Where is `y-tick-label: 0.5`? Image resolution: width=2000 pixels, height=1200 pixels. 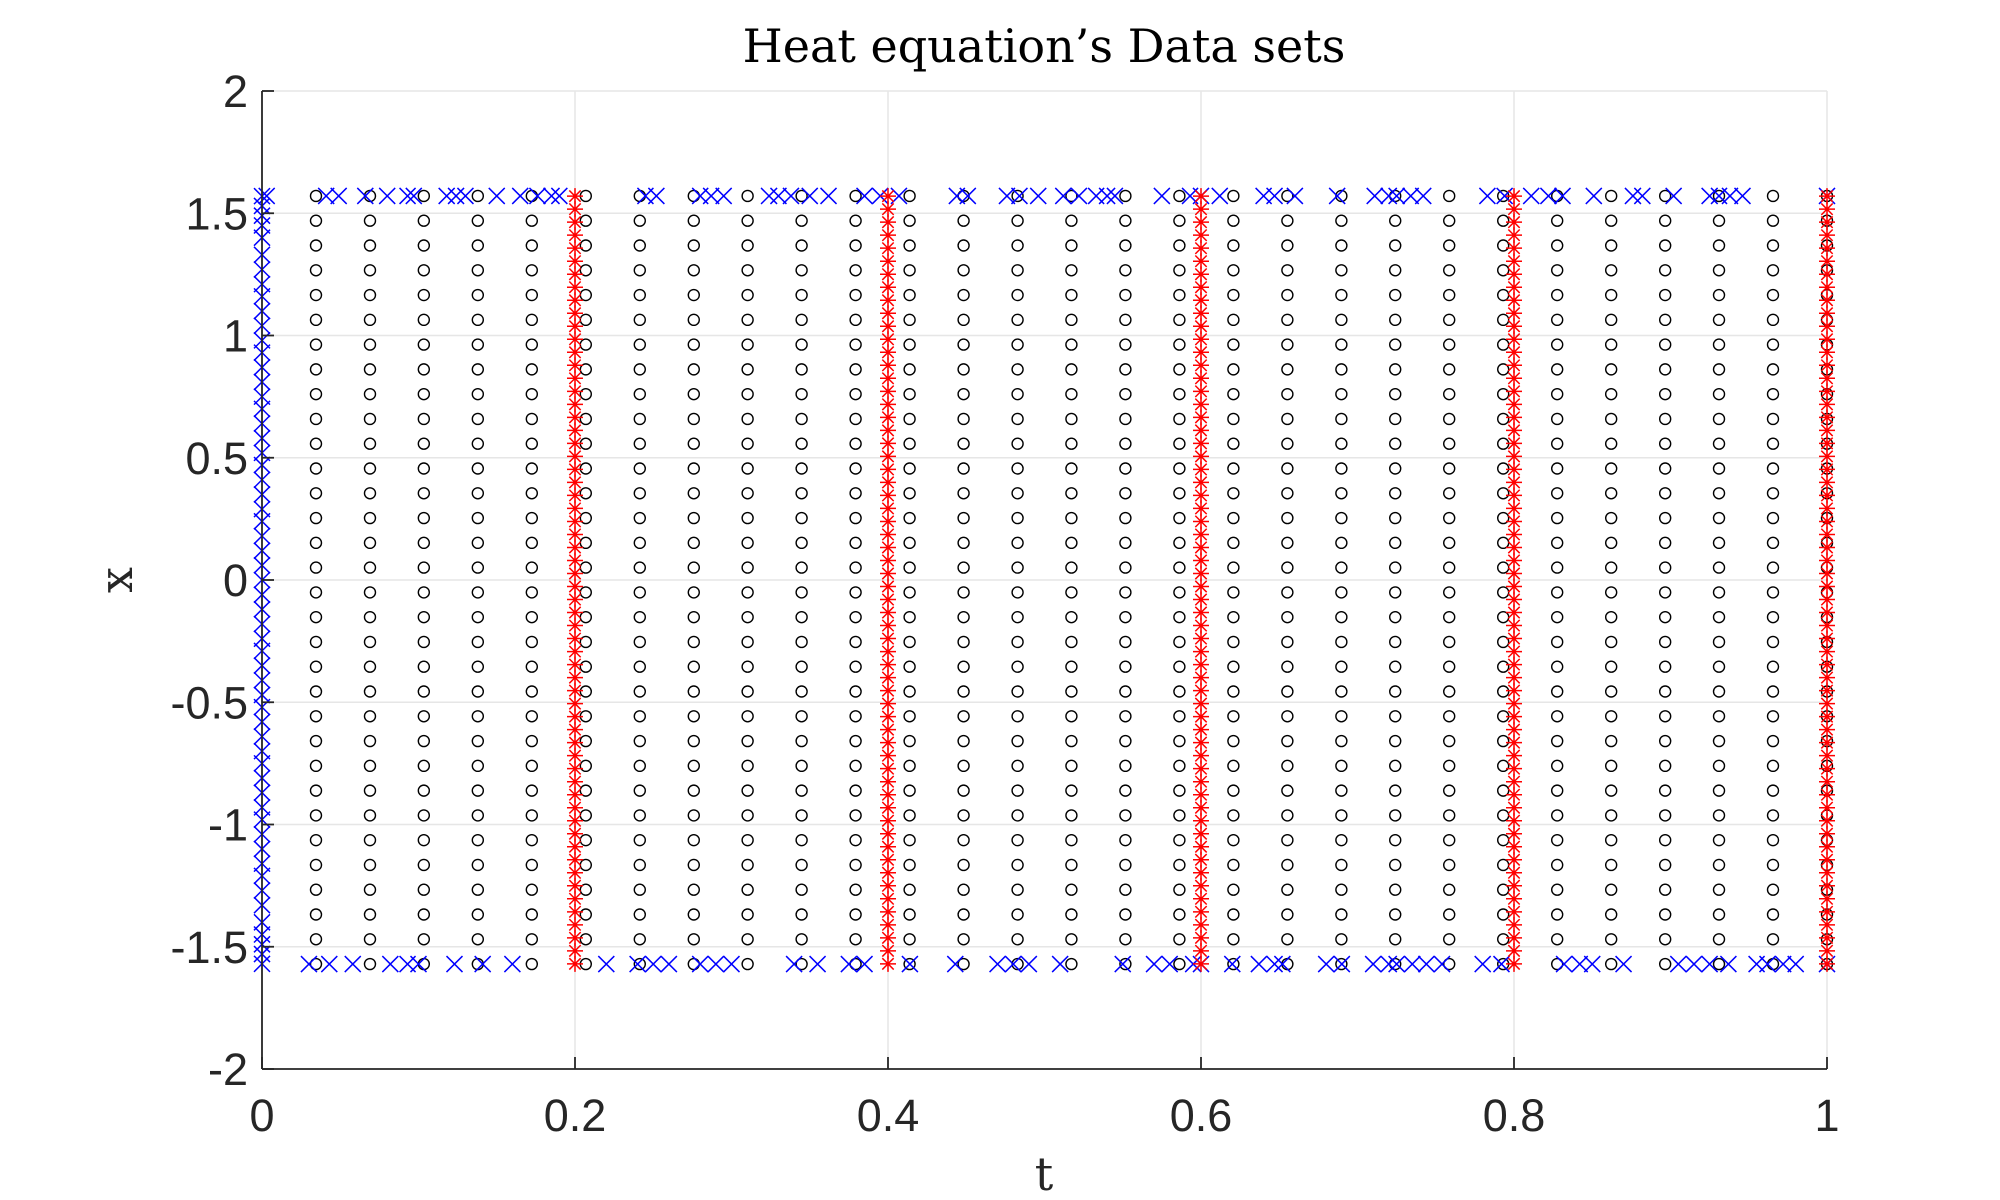 y-tick-label: 0.5 is located at coordinates (216, 458).